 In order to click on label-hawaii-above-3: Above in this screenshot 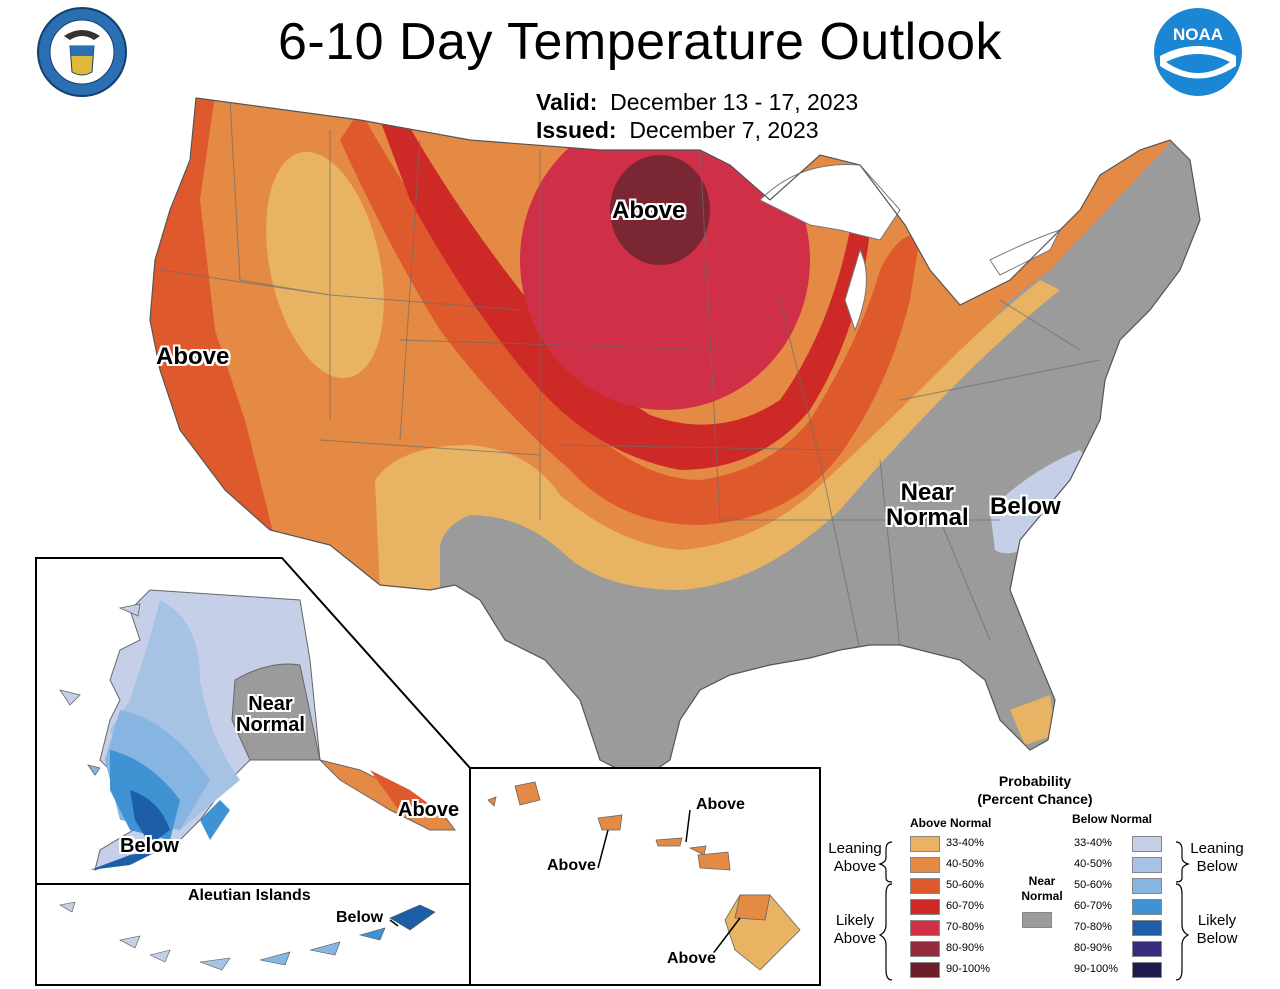, I will do `click(691, 958)`.